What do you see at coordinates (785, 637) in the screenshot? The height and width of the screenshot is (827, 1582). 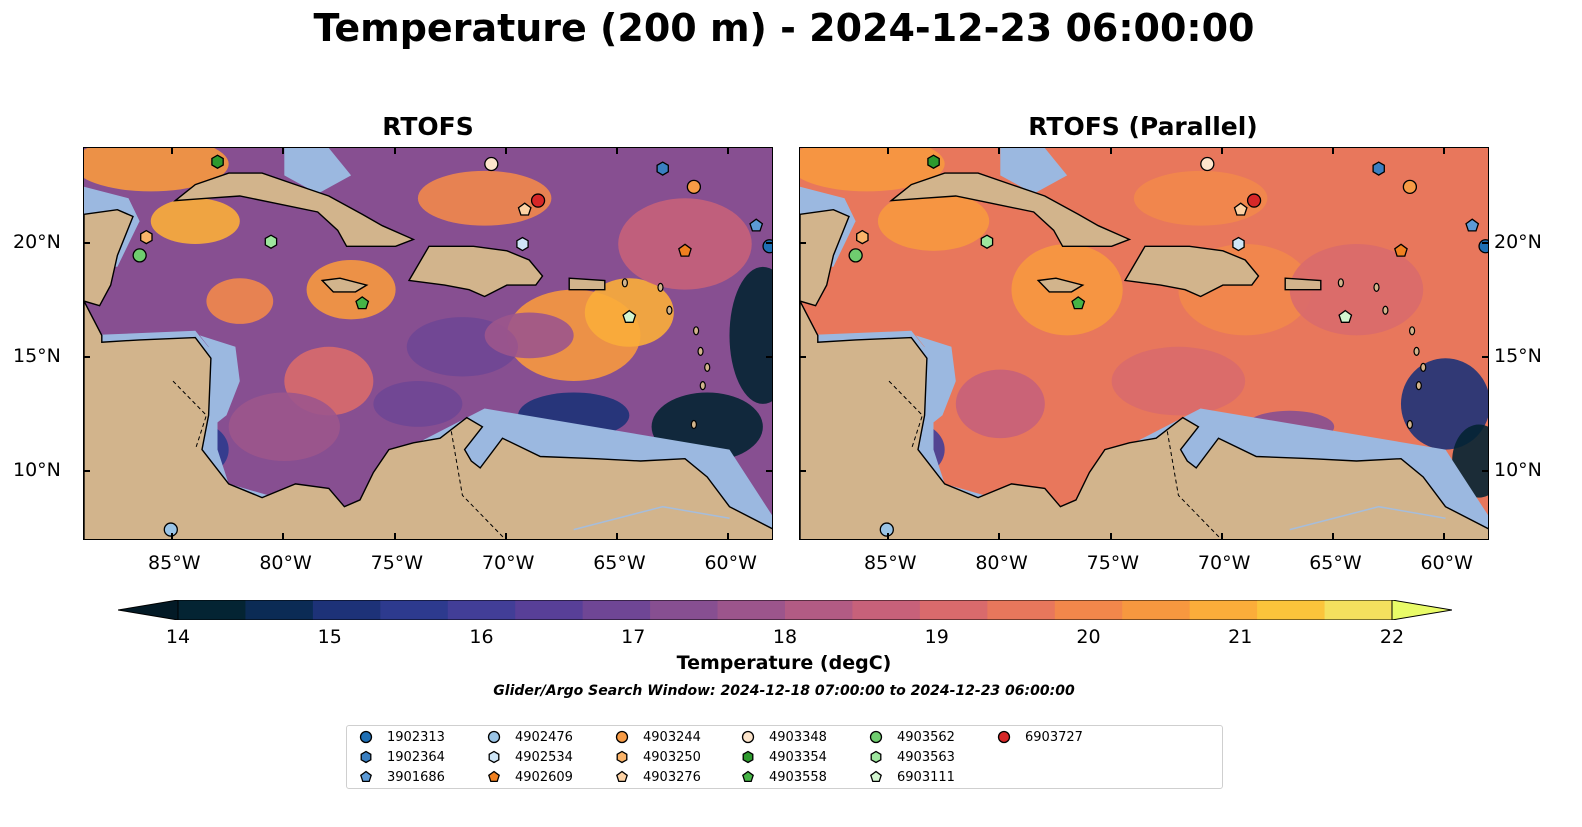 I see `colorbar-tick-label: 18` at bounding box center [785, 637].